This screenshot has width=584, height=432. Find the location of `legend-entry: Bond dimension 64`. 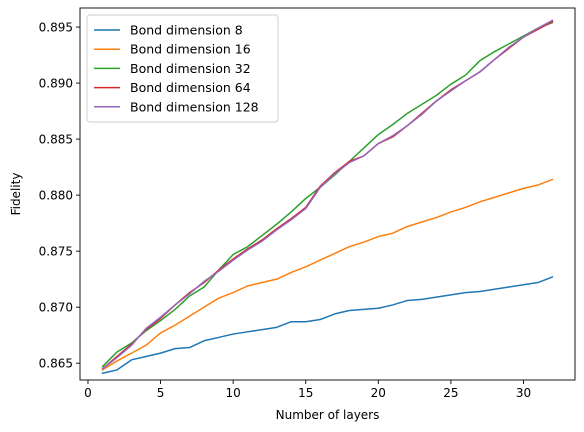

legend-entry: Bond dimension 64 is located at coordinates (190, 87).